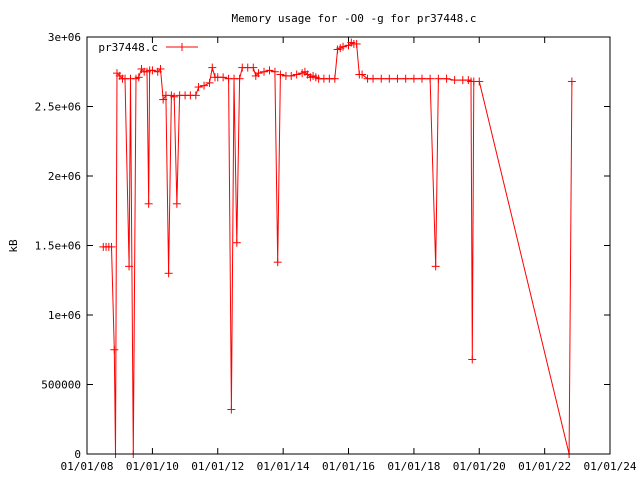  What do you see at coordinates (77, 454) in the screenshot?
I see `y-tick-label: 0` at bounding box center [77, 454].